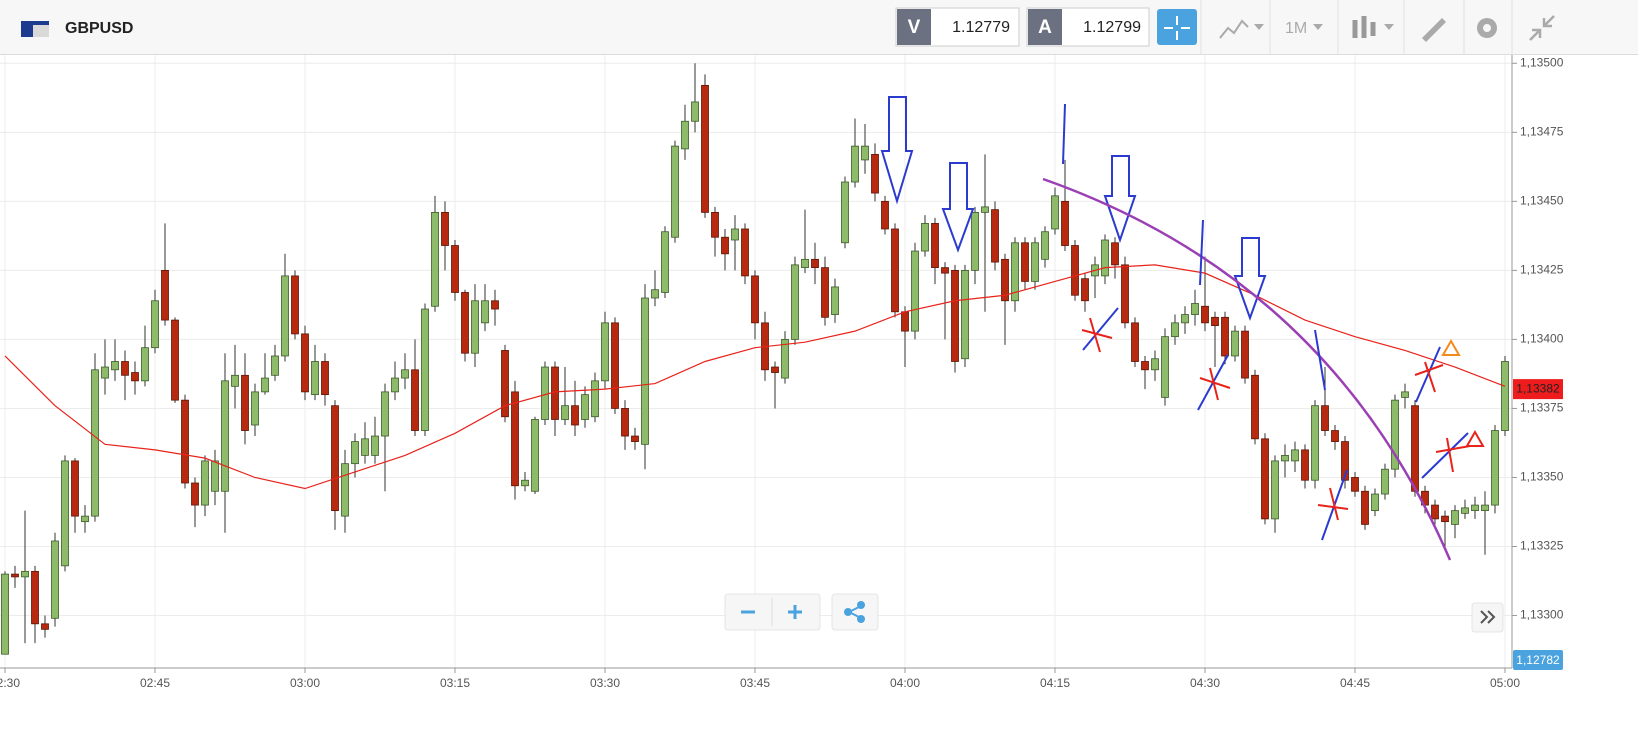 The height and width of the screenshot is (739, 1638). I want to click on candles-icon, so click(1364, 27).